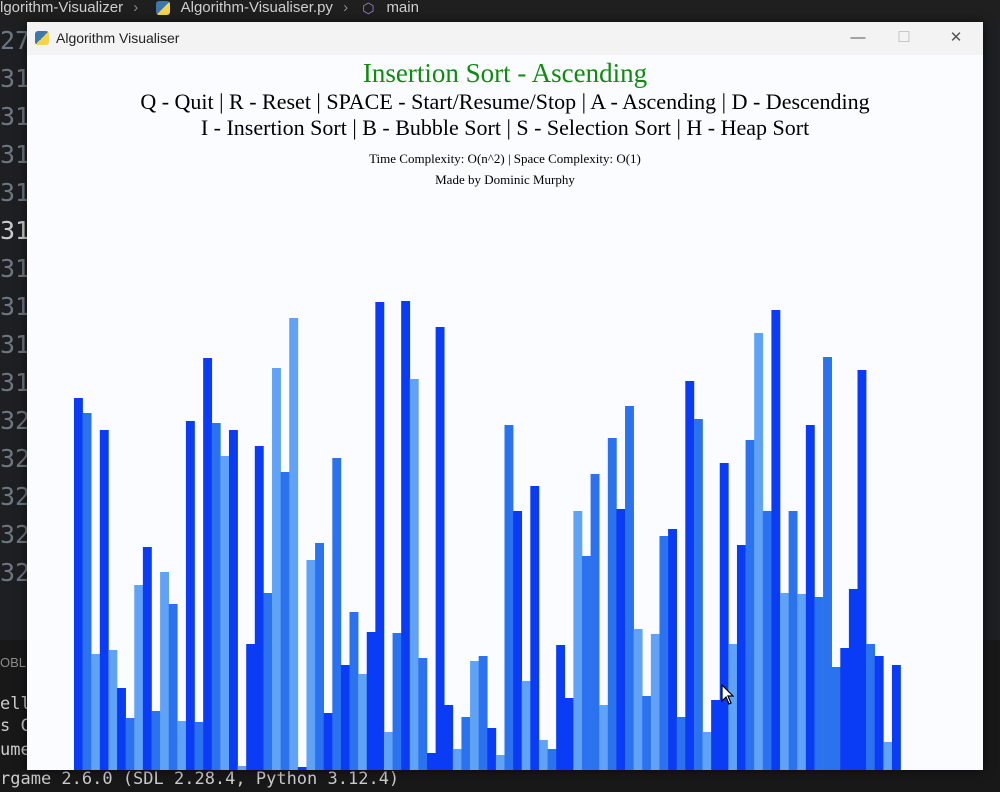 The height and width of the screenshot is (792, 1000). Describe the element at coordinates (256, 8) in the screenshot. I see `breadcrumb-file: Algorithm-Visualiser.py` at that location.